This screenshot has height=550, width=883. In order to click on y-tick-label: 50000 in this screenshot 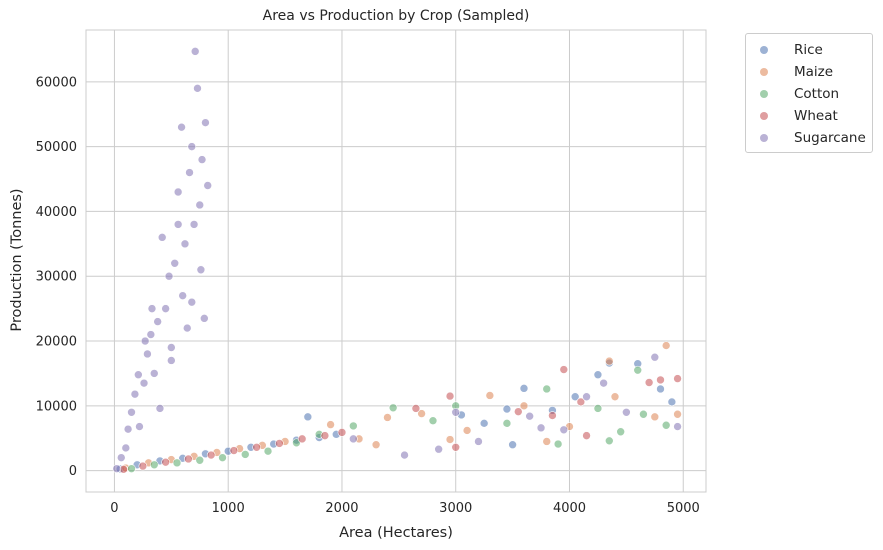, I will do `click(56, 147)`.